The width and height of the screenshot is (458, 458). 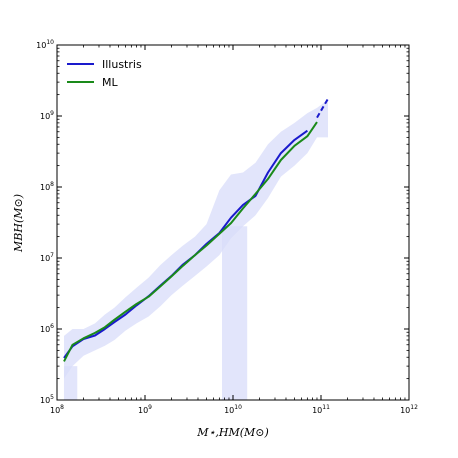 I want to click on y-tick-label: 10⁸, so click(x=47, y=186).